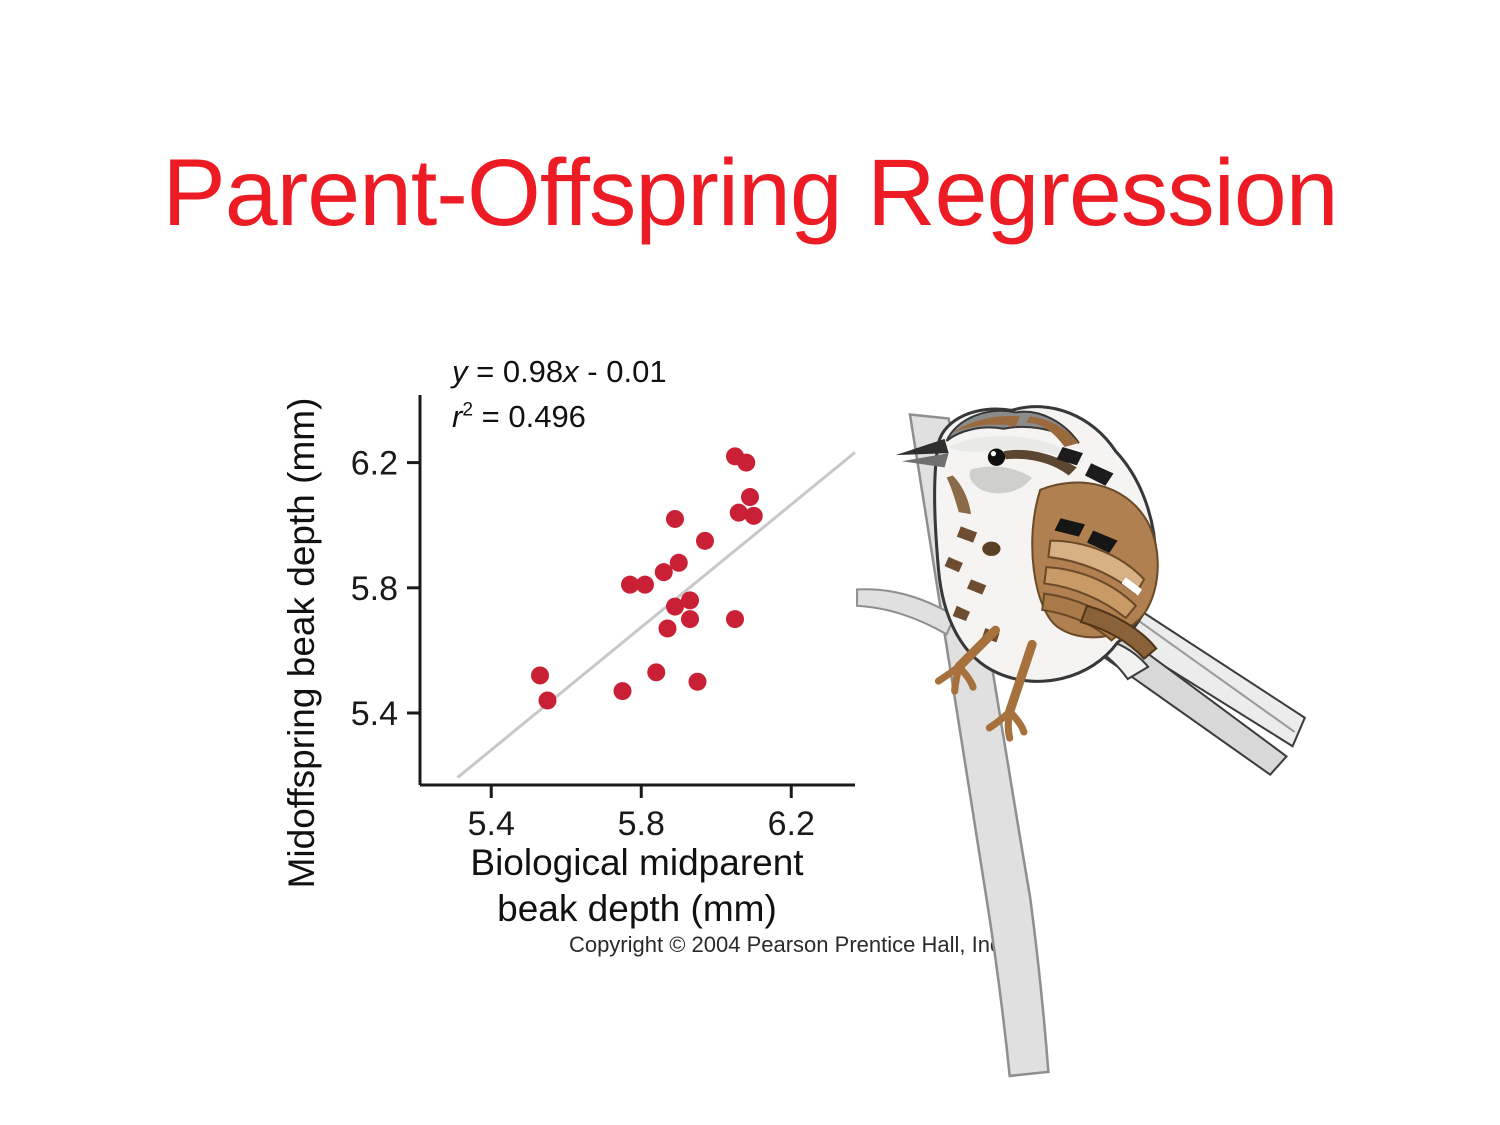  I want to click on y-tick-label: 5.8, so click(374, 589).